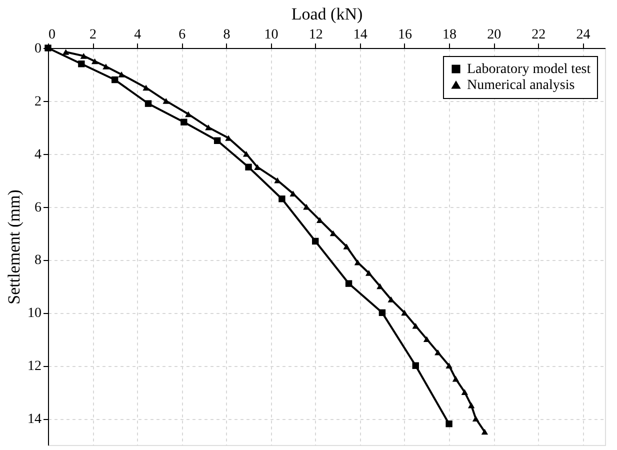 The height and width of the screenshot is (450, 617). Describe the element at coordinates (360, 35) in the screenshot. I see `x-tick-label: 14` at that location.